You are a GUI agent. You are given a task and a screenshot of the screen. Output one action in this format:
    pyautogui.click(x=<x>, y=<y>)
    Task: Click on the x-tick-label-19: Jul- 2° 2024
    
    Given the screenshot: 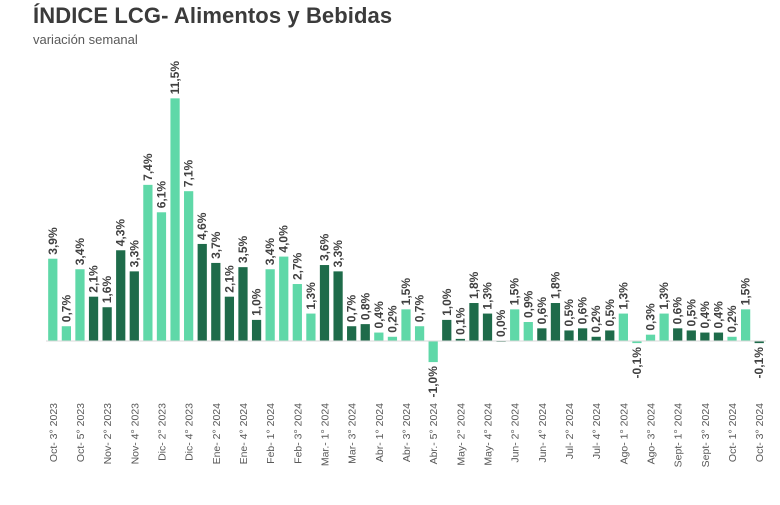 What is the action you would take?
    pyautogui.click(x=570, y=431)
    